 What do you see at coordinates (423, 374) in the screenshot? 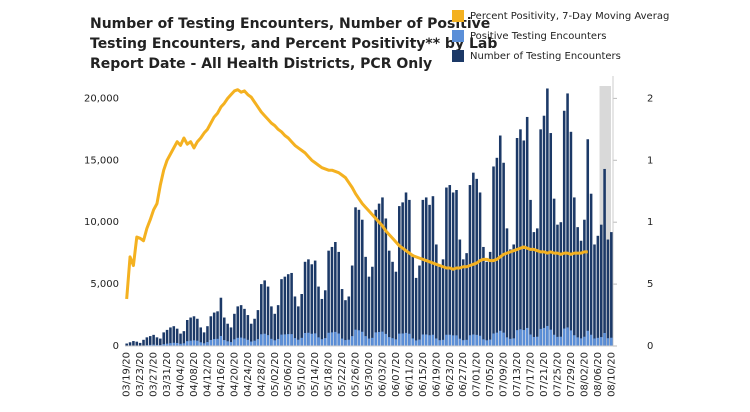
I see `x-tick-label: 06/15/20` at bounding box center [423, 374].